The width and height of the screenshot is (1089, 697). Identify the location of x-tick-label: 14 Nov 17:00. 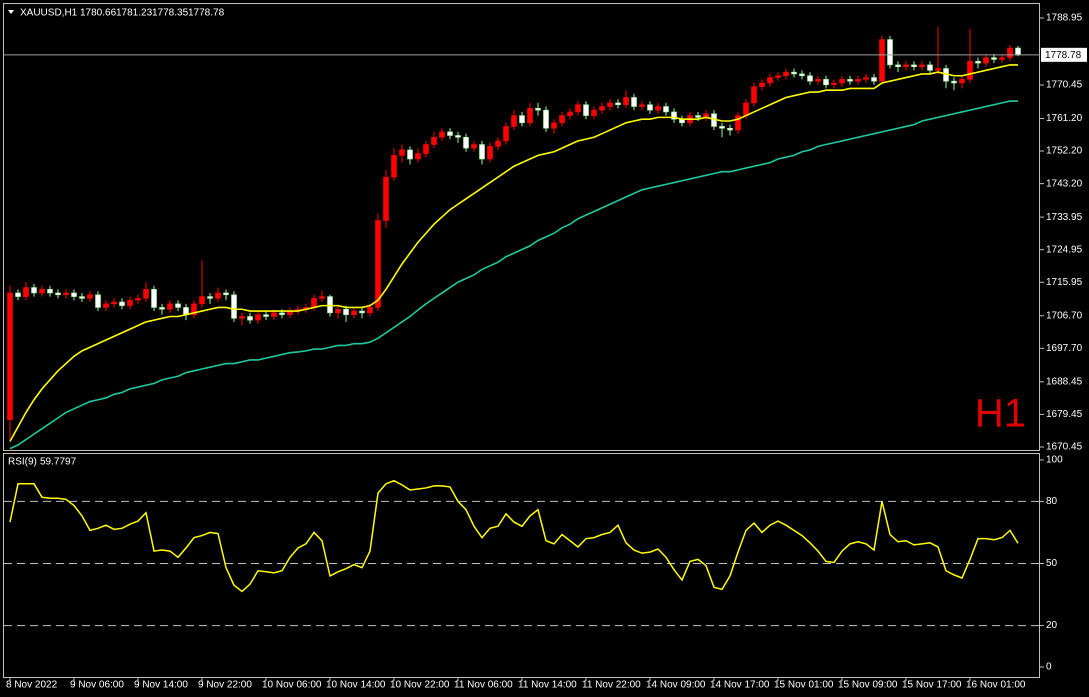
(740, 685).